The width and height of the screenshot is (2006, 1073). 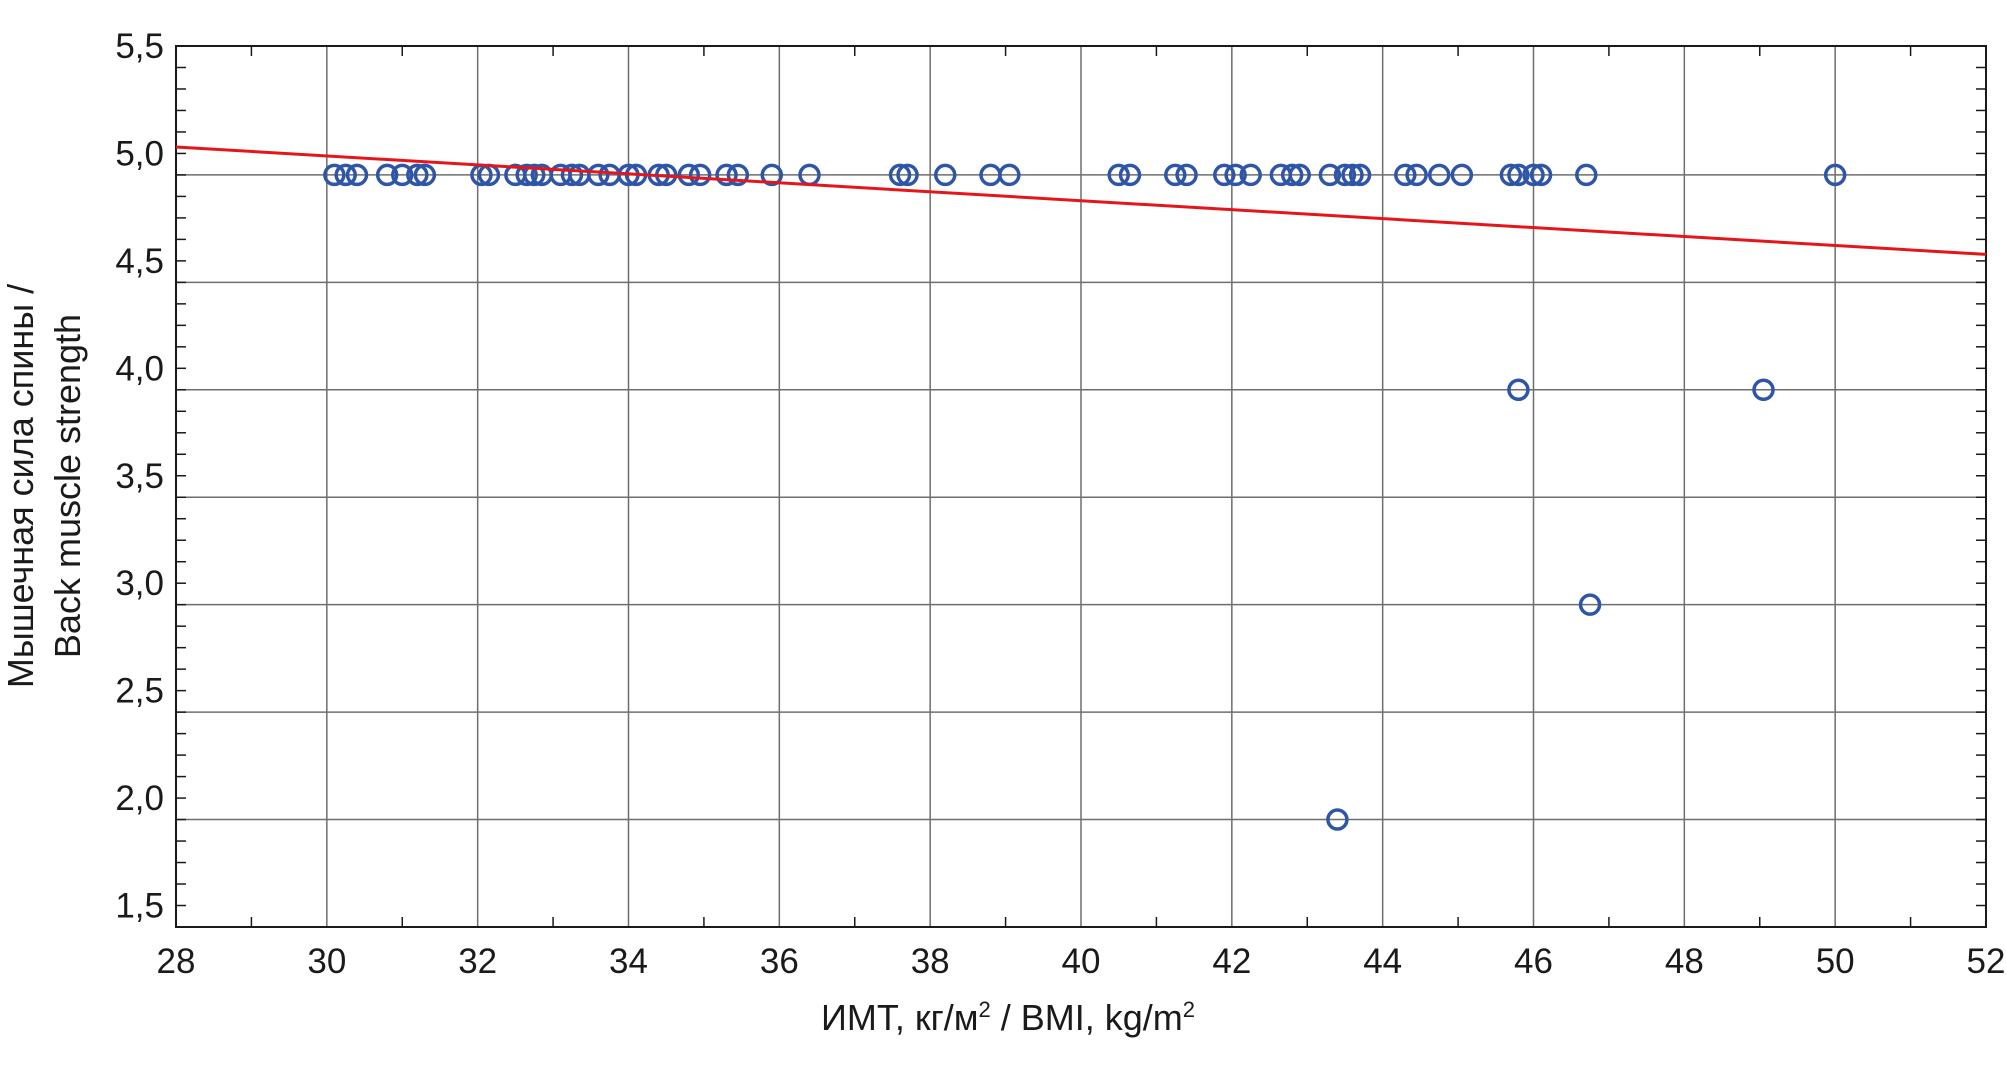 I want to click on y-tick-label: 3,0, so click(x=139, y=583).